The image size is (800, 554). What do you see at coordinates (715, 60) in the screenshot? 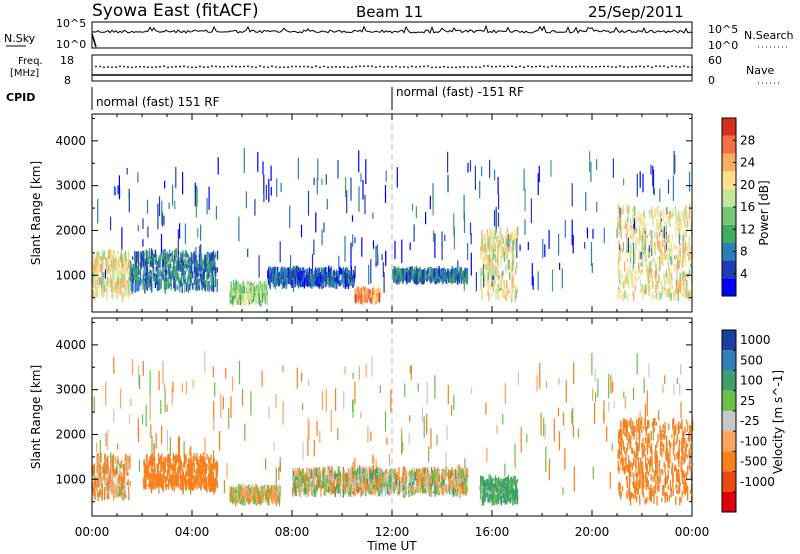
I see `freq-right-top-tick: 60` at bounding box center [715, 60].